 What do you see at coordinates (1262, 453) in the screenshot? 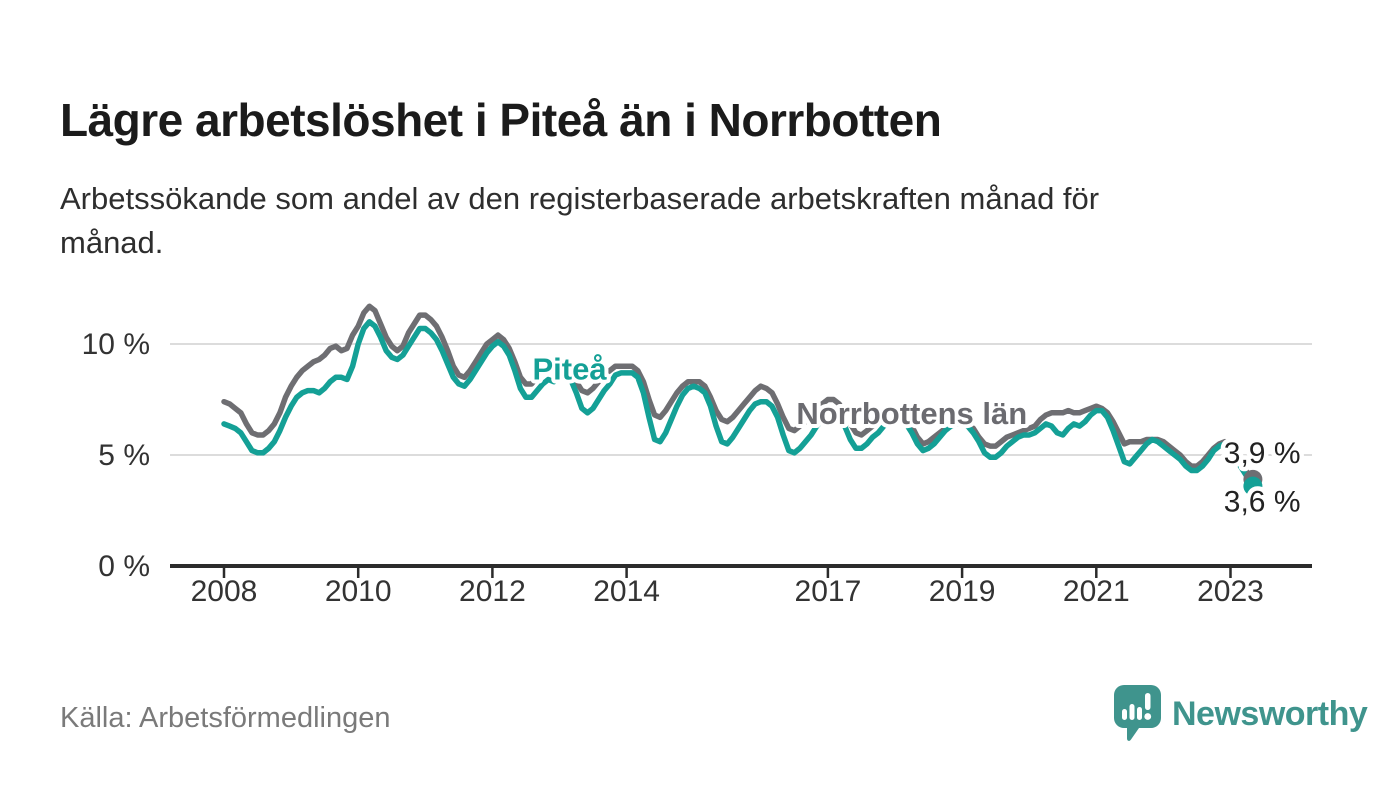
I see `norrbottens-l-n-end-value-label: 3,9 %` at bounding box center [1262, 453].